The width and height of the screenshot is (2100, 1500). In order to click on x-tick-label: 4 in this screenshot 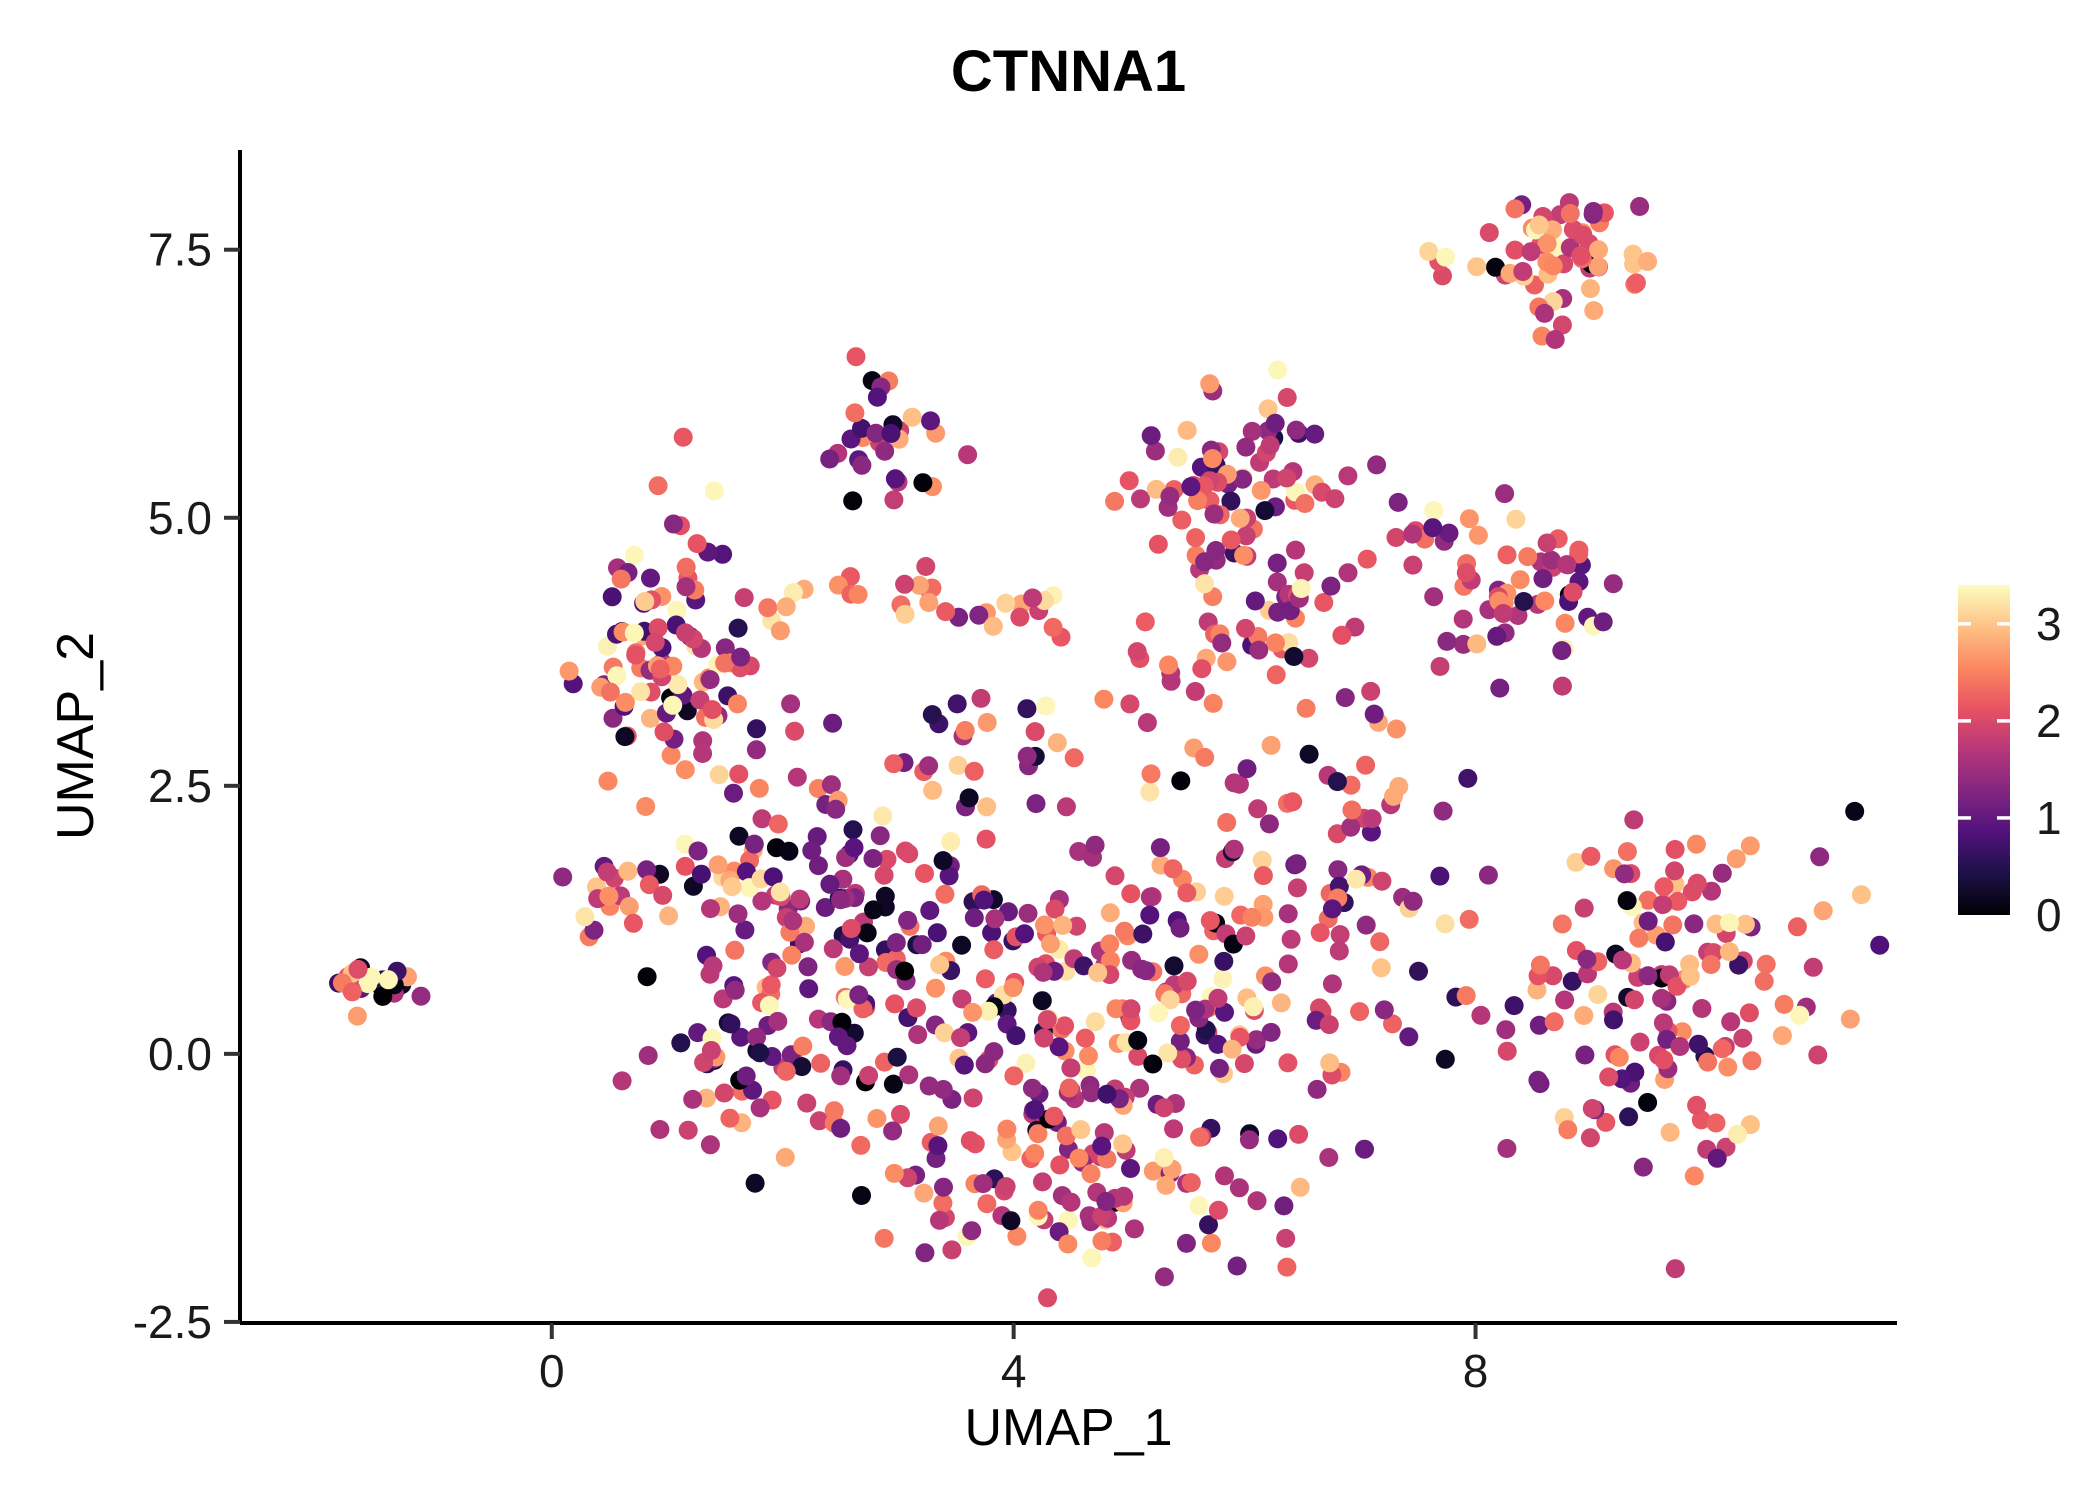, I will do `click(1014, 1371)`.